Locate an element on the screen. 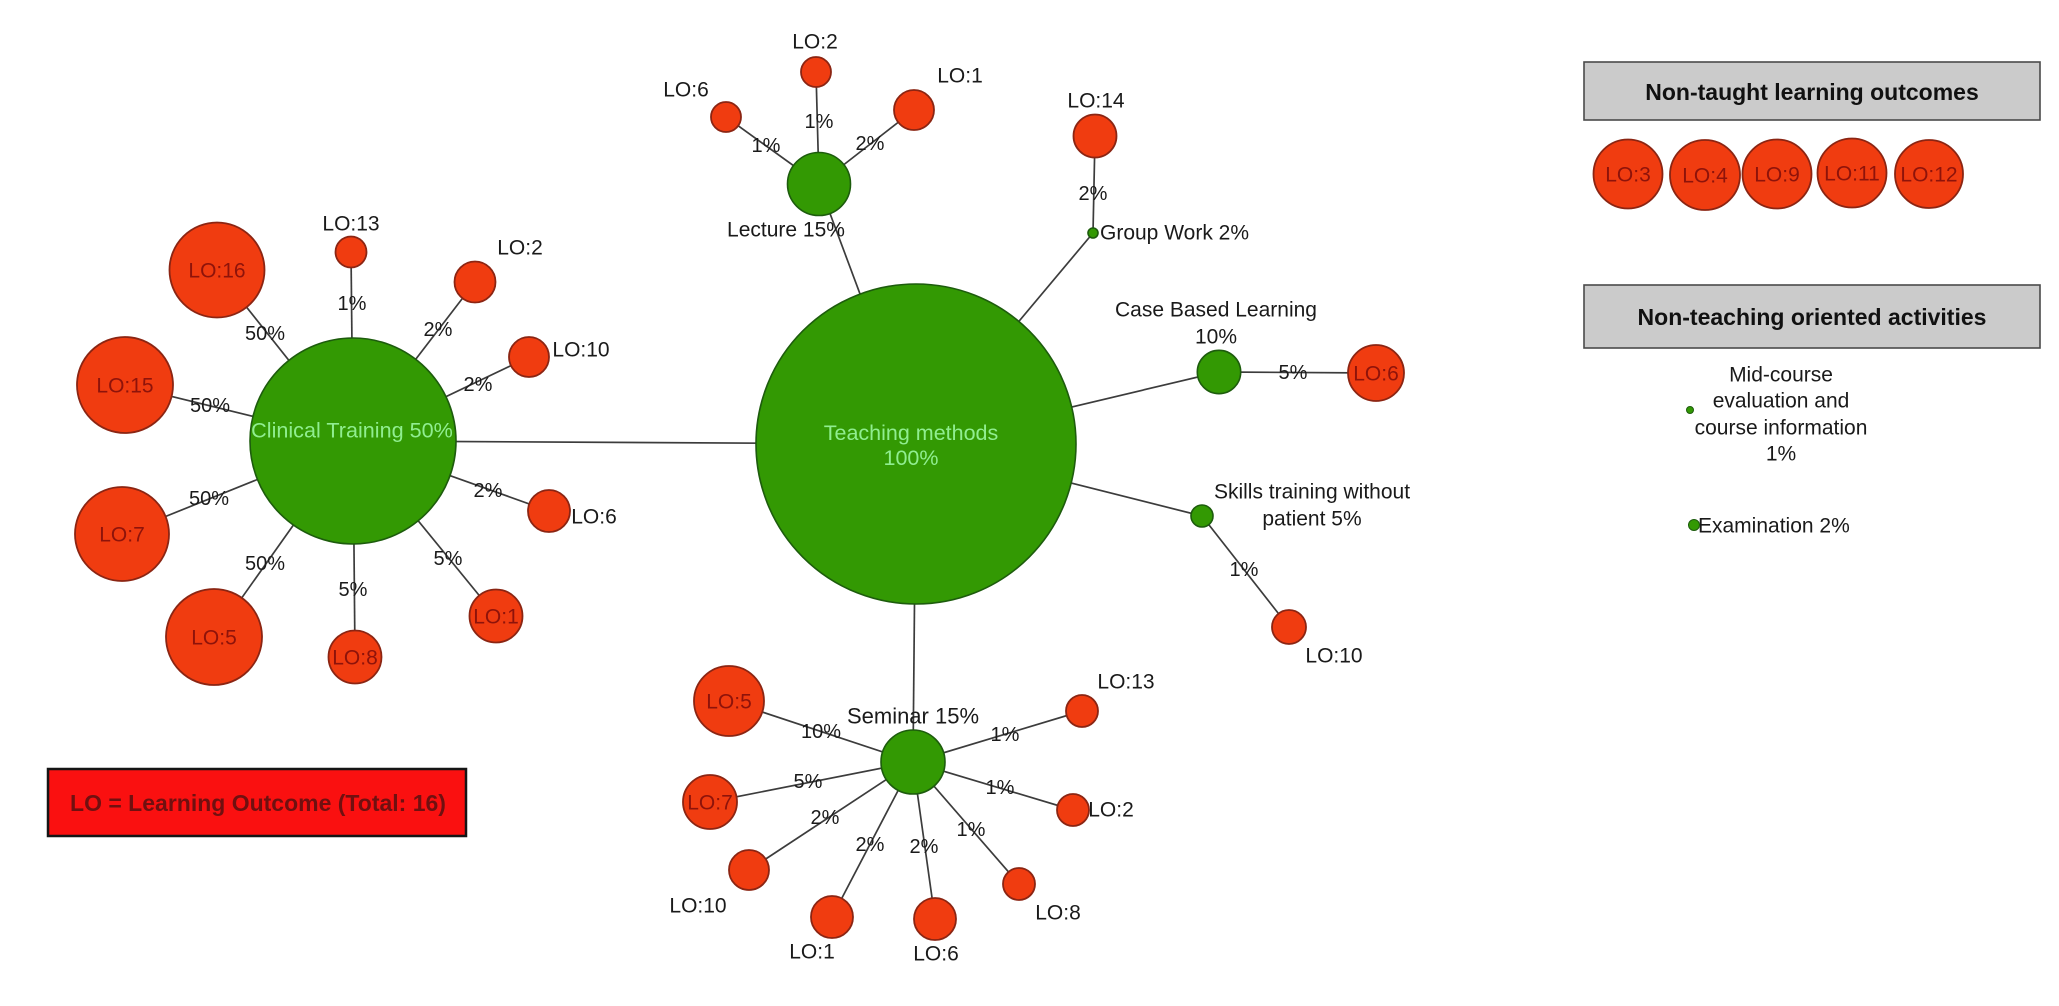 Image resolution: width=2059 pixels, height=1006 pixels. svg-text: evaluation and is located at coordinates (1781, 401).